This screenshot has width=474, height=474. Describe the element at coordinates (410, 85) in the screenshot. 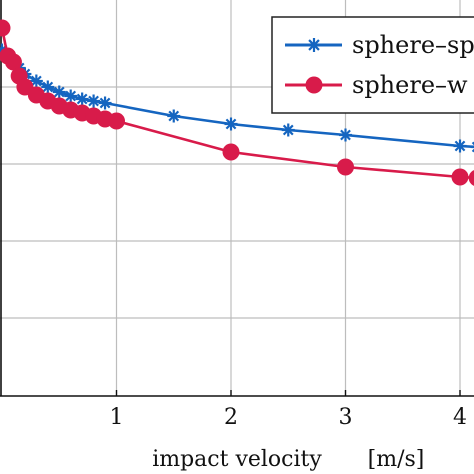

I see `legend-label-series-2: sphere–w` at that location.